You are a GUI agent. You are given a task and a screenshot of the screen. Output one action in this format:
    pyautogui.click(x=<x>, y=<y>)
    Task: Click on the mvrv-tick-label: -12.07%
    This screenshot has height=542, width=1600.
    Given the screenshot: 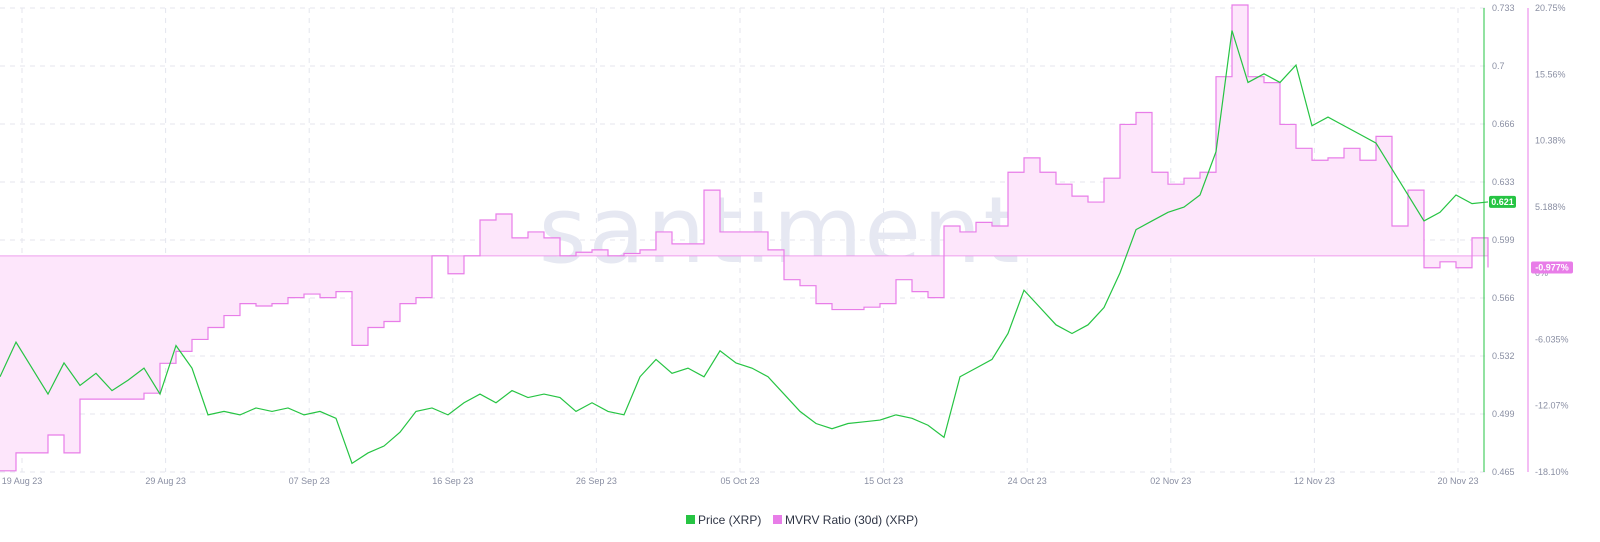 What is the action you would take?
    pyautogui.click(x=1552, y=406)
    